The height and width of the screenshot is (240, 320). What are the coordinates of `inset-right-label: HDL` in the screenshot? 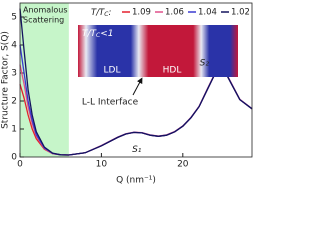 It's located at (172, 71).